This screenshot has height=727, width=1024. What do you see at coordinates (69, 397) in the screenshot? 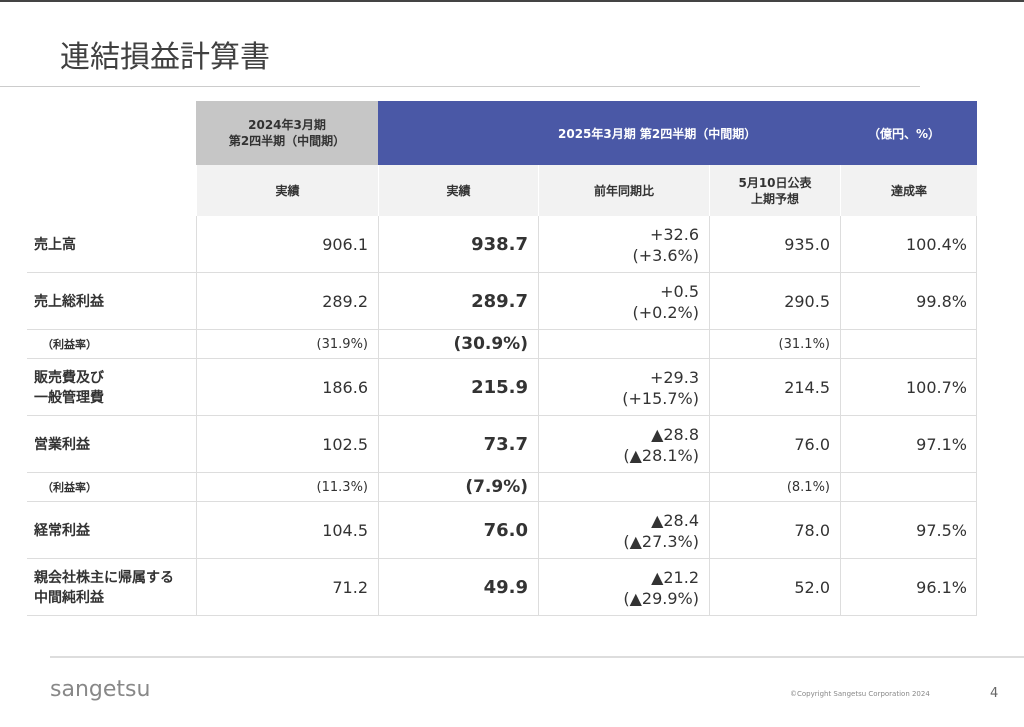
I see `text-line: 一般管理費` at bounding box center [69, 397].